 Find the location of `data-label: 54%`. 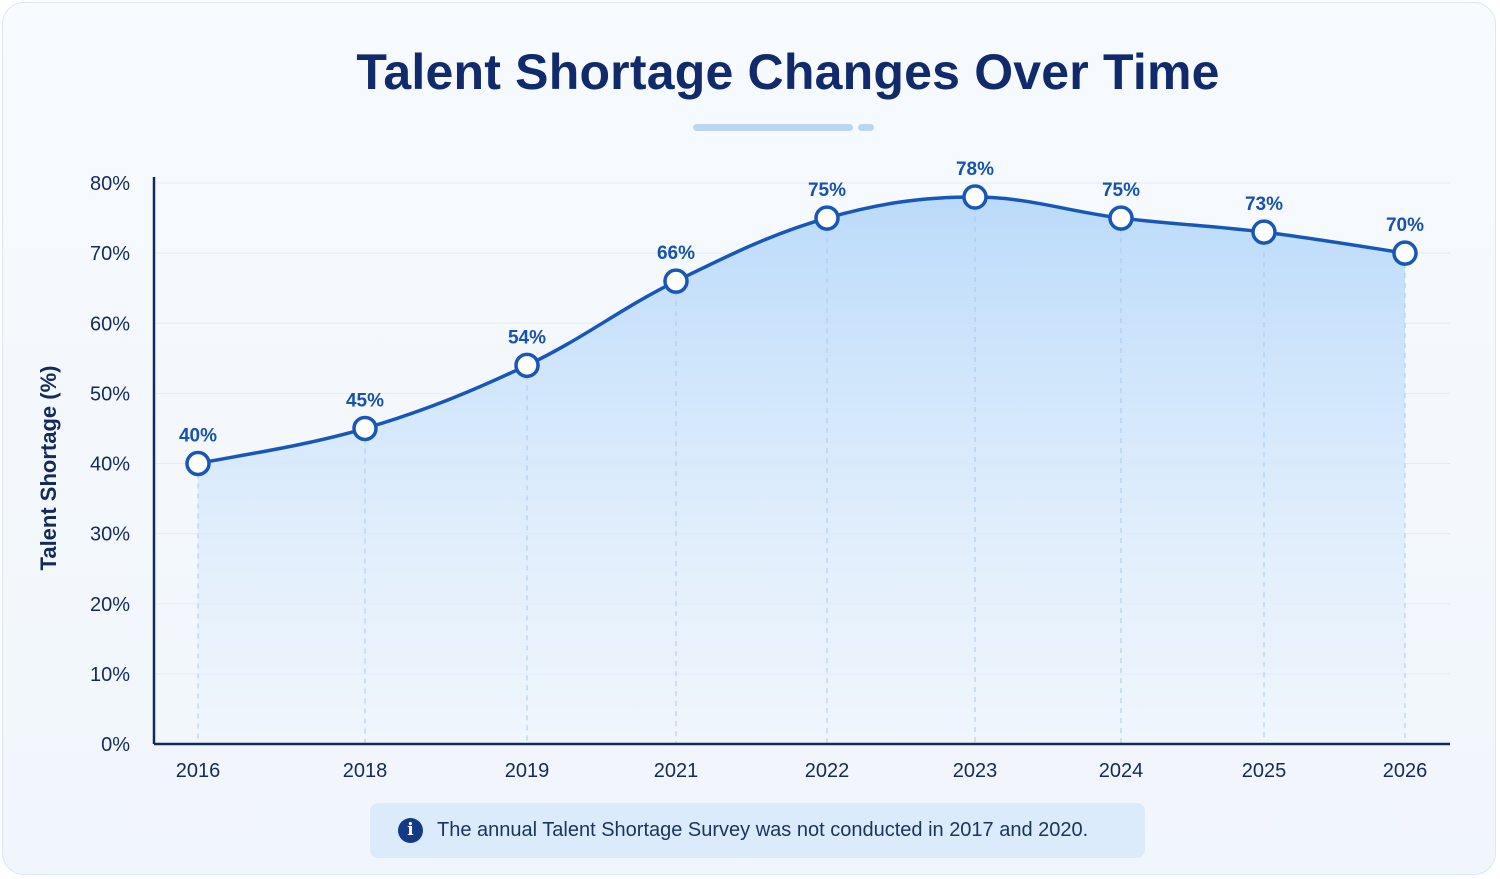

data-label: 54% is located at coordinates (527, 337).